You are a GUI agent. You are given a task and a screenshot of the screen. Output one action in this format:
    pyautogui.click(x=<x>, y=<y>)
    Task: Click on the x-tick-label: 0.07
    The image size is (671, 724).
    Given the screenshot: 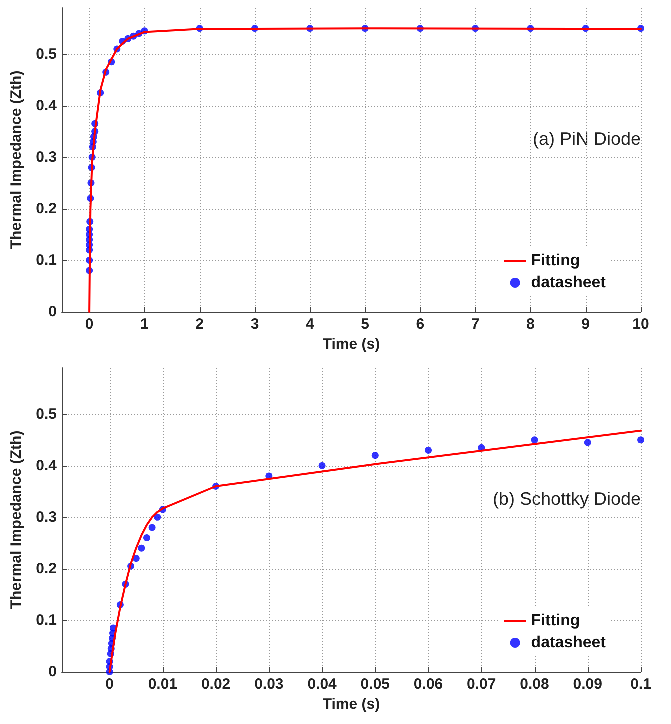 What is the action you would take?
    pyautogui.click(x=481, y=684)
    